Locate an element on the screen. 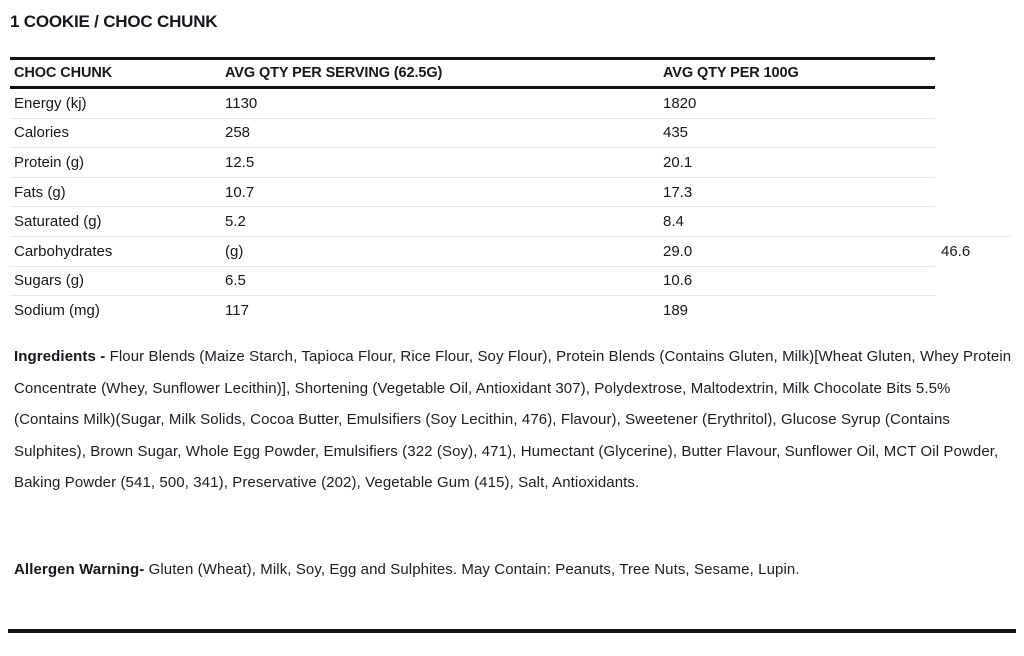  per-100g-value: 20.1 is located at coordinates (678, 162).